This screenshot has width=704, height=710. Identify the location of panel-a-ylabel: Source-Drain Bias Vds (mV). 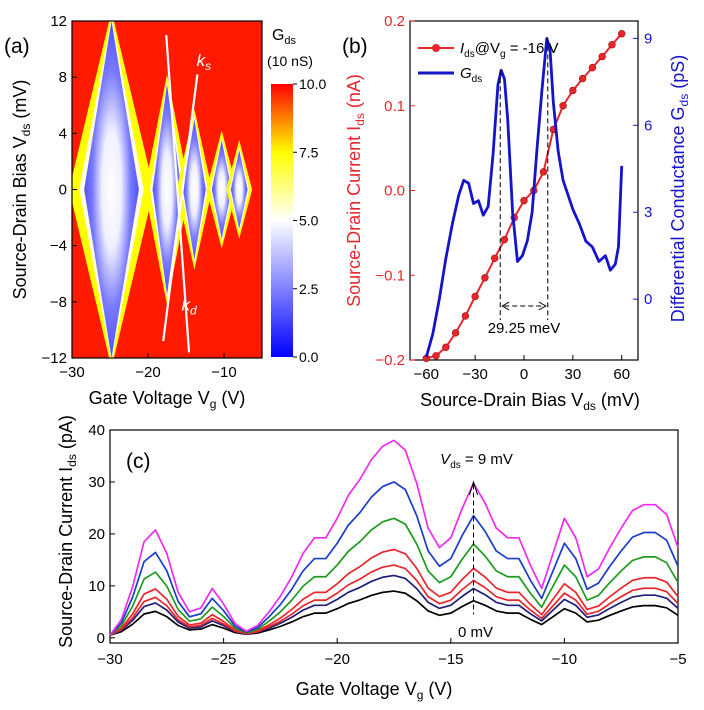
(21, 190).